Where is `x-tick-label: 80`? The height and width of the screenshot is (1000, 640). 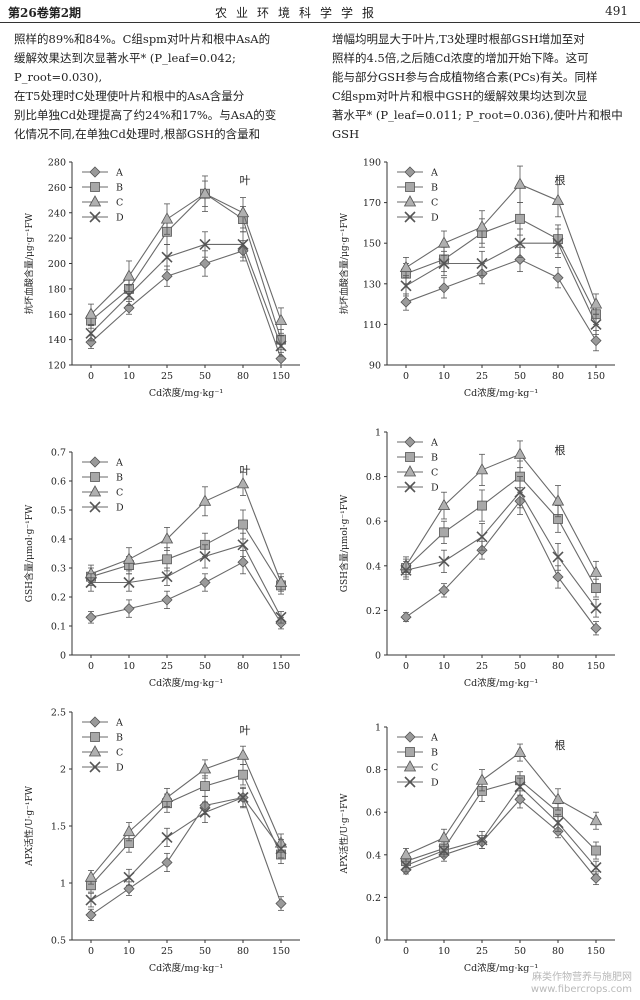
x-tick-label: 80 is located at coordinates (558, 376).